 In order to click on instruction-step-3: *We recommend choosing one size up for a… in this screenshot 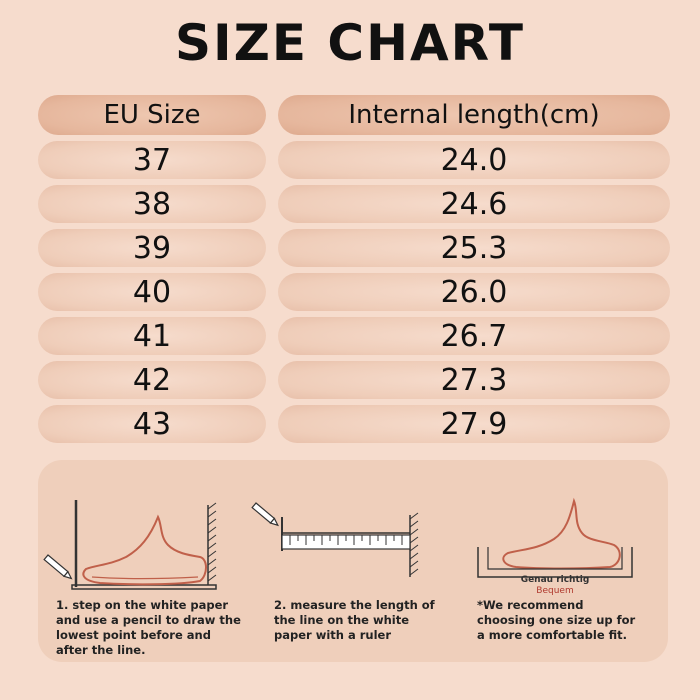, I will do `click(556, 620)`.